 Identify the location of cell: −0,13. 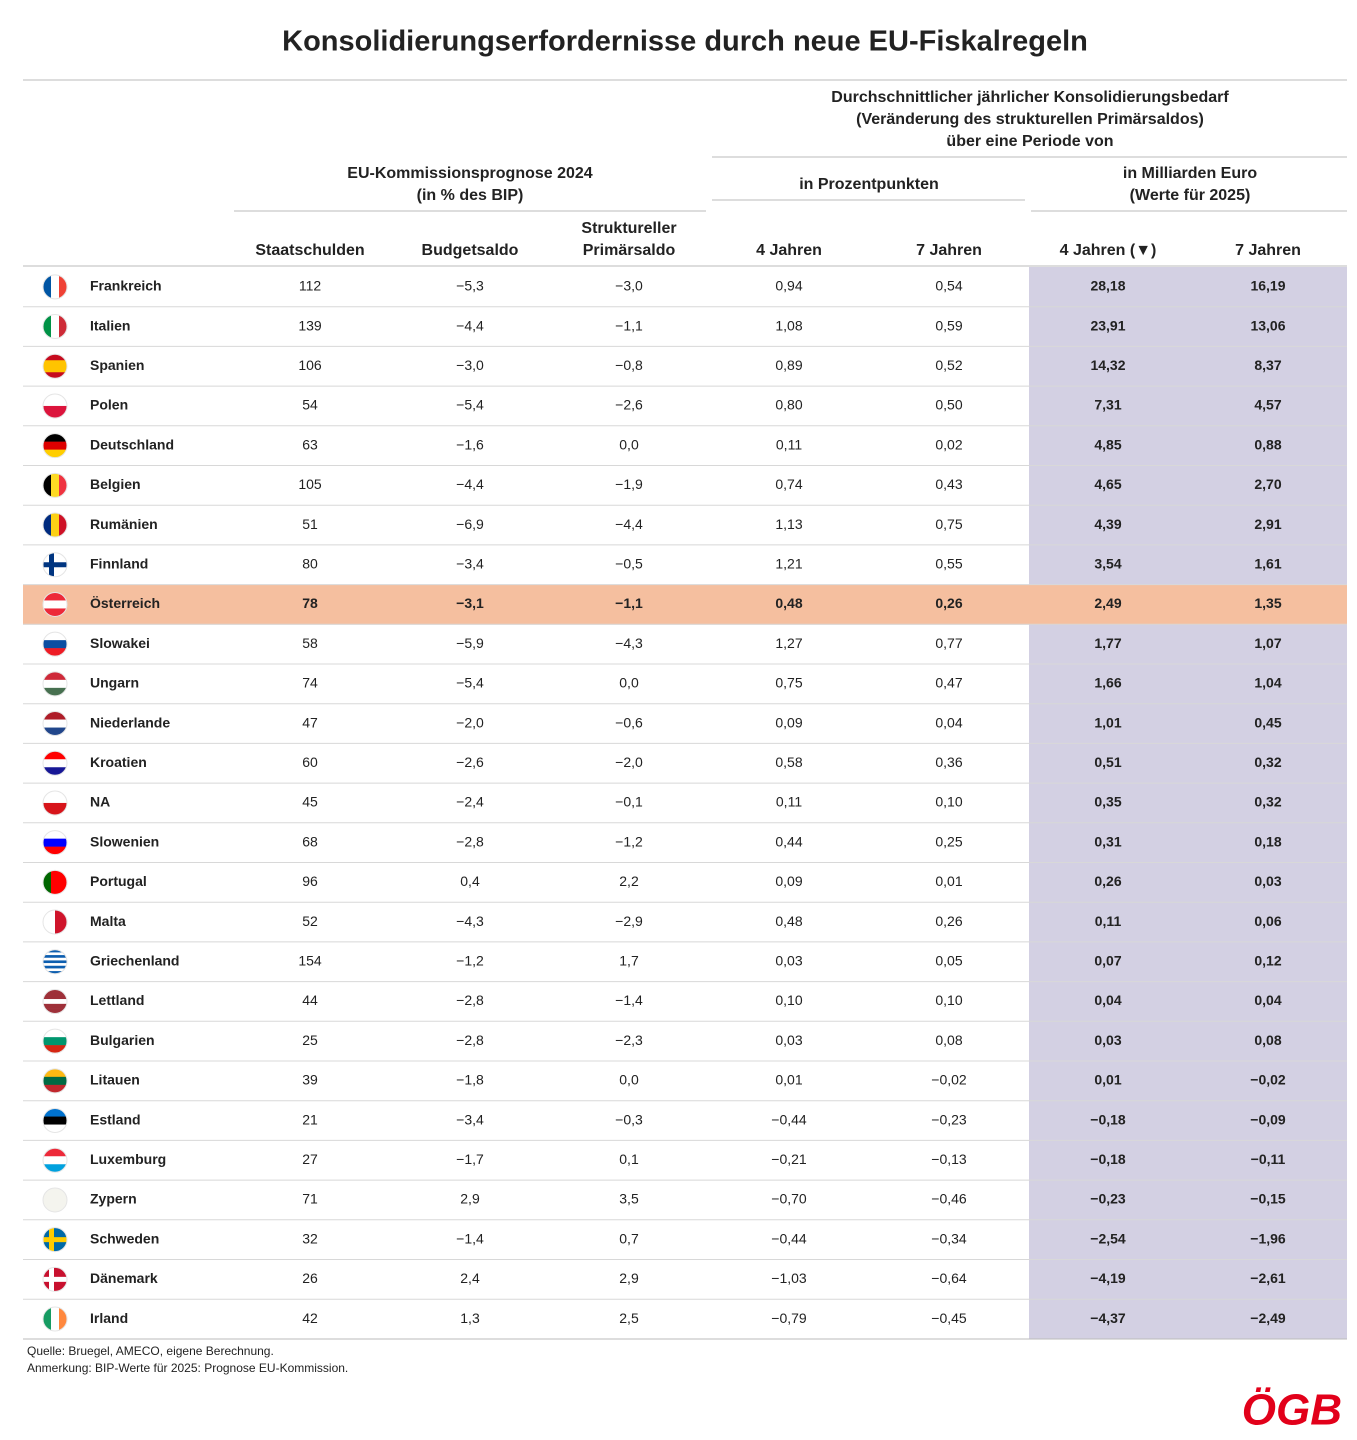
(949, 1159).